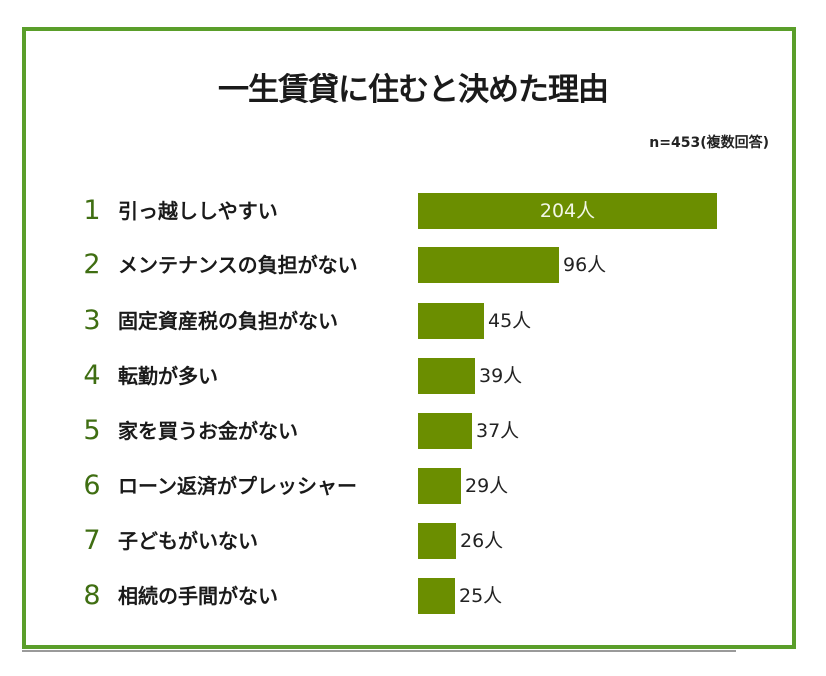  I want to click on sample-note: n=453(複数回答), so click(709, 143).